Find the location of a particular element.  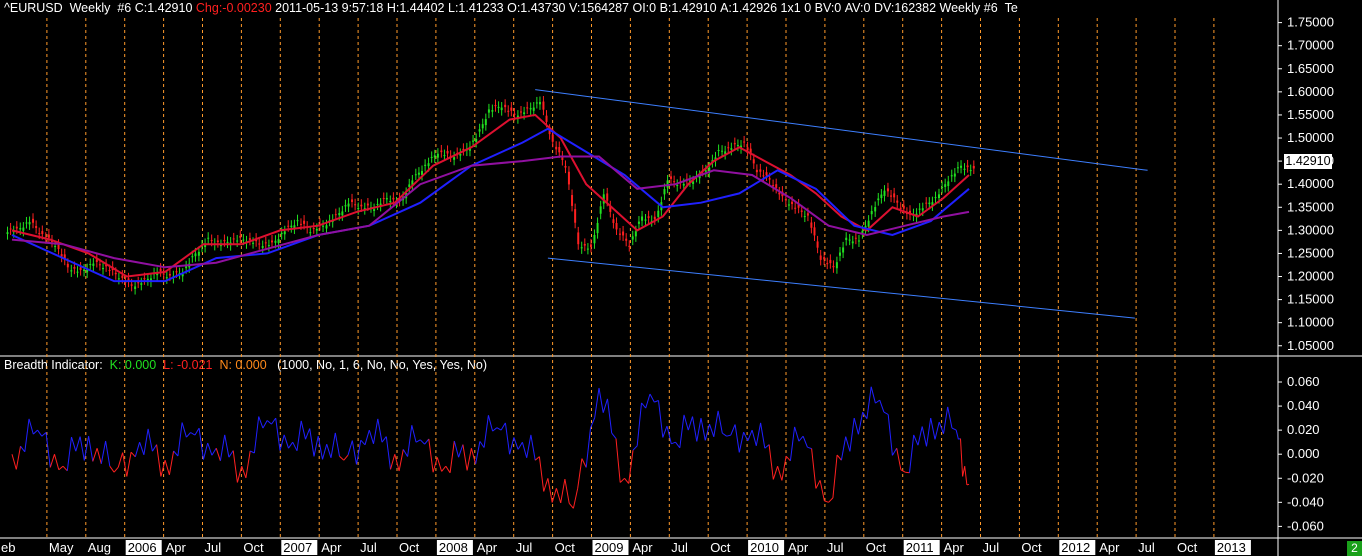

x-tick-label: Oct is located at coordinates (409, 547).